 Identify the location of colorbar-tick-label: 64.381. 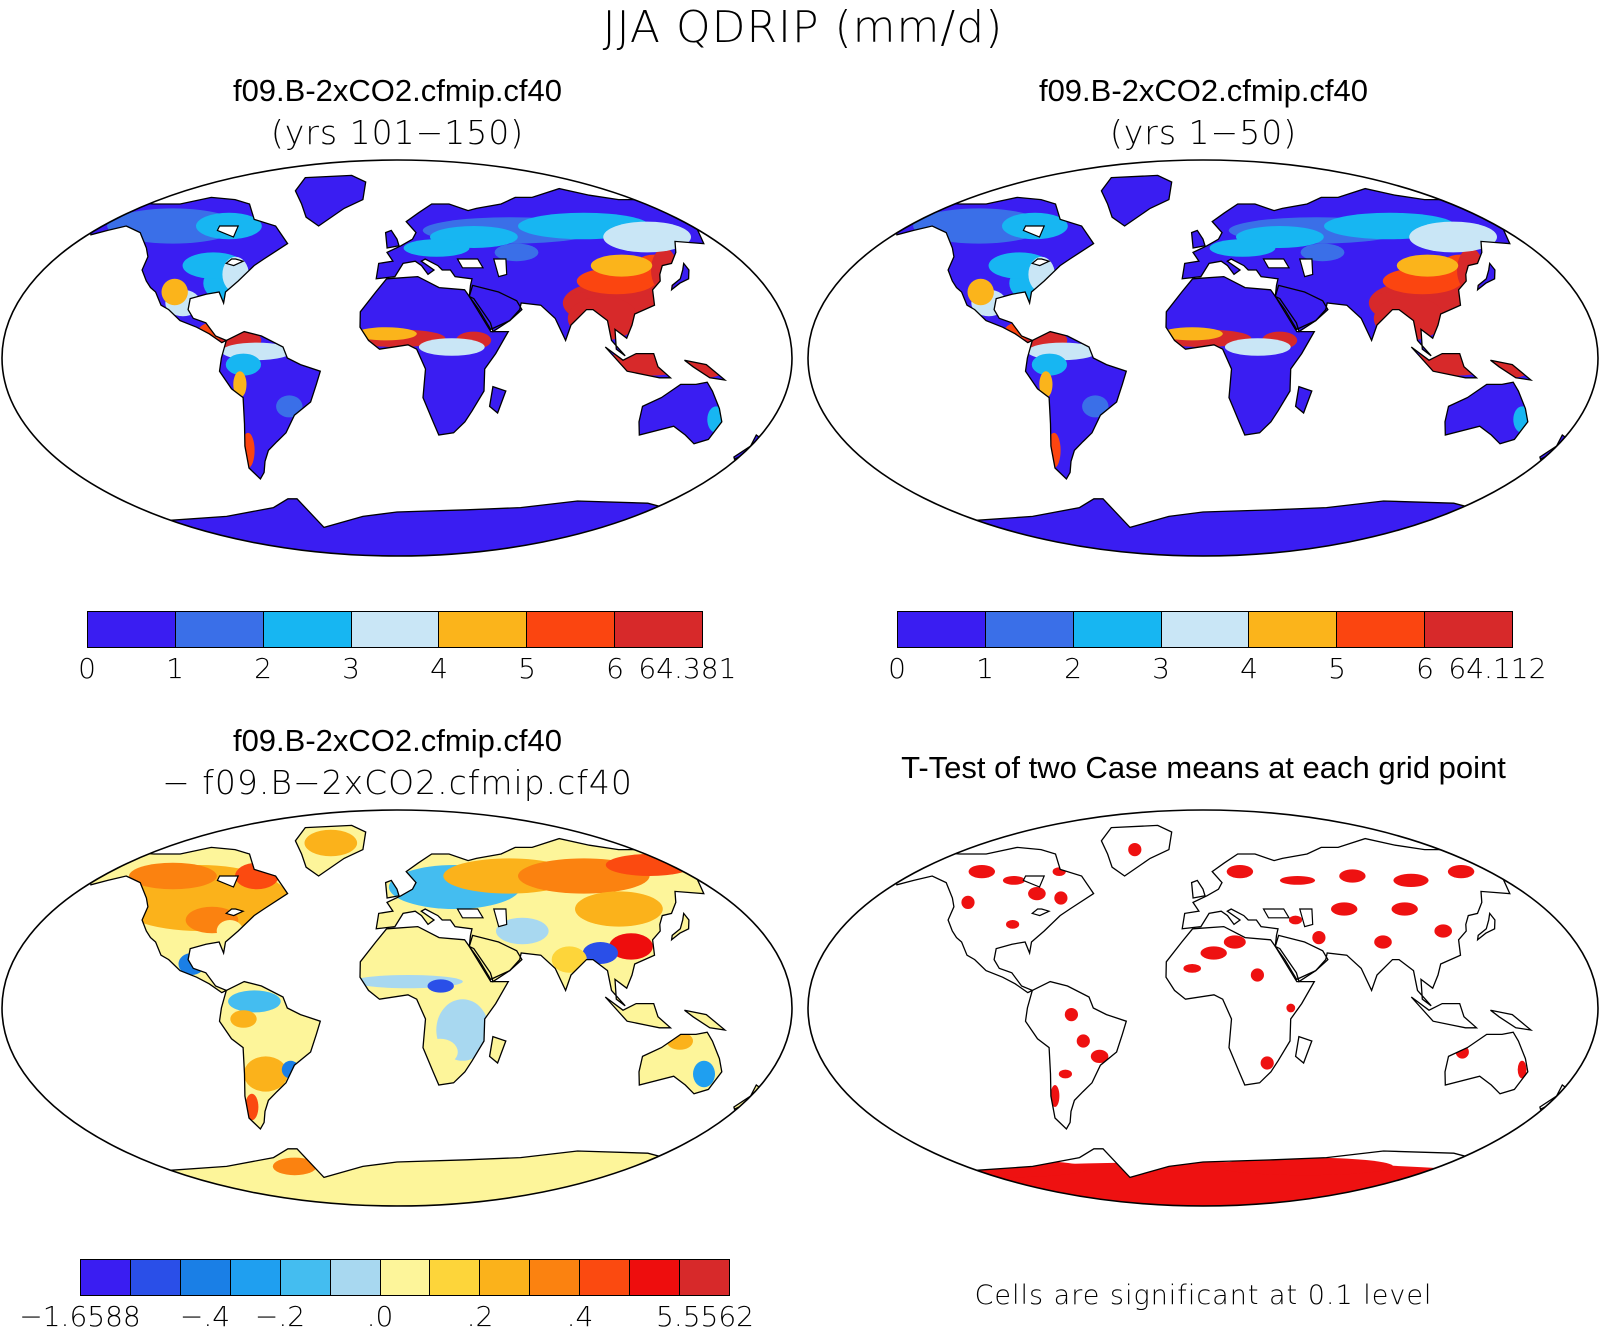
(687, 668).